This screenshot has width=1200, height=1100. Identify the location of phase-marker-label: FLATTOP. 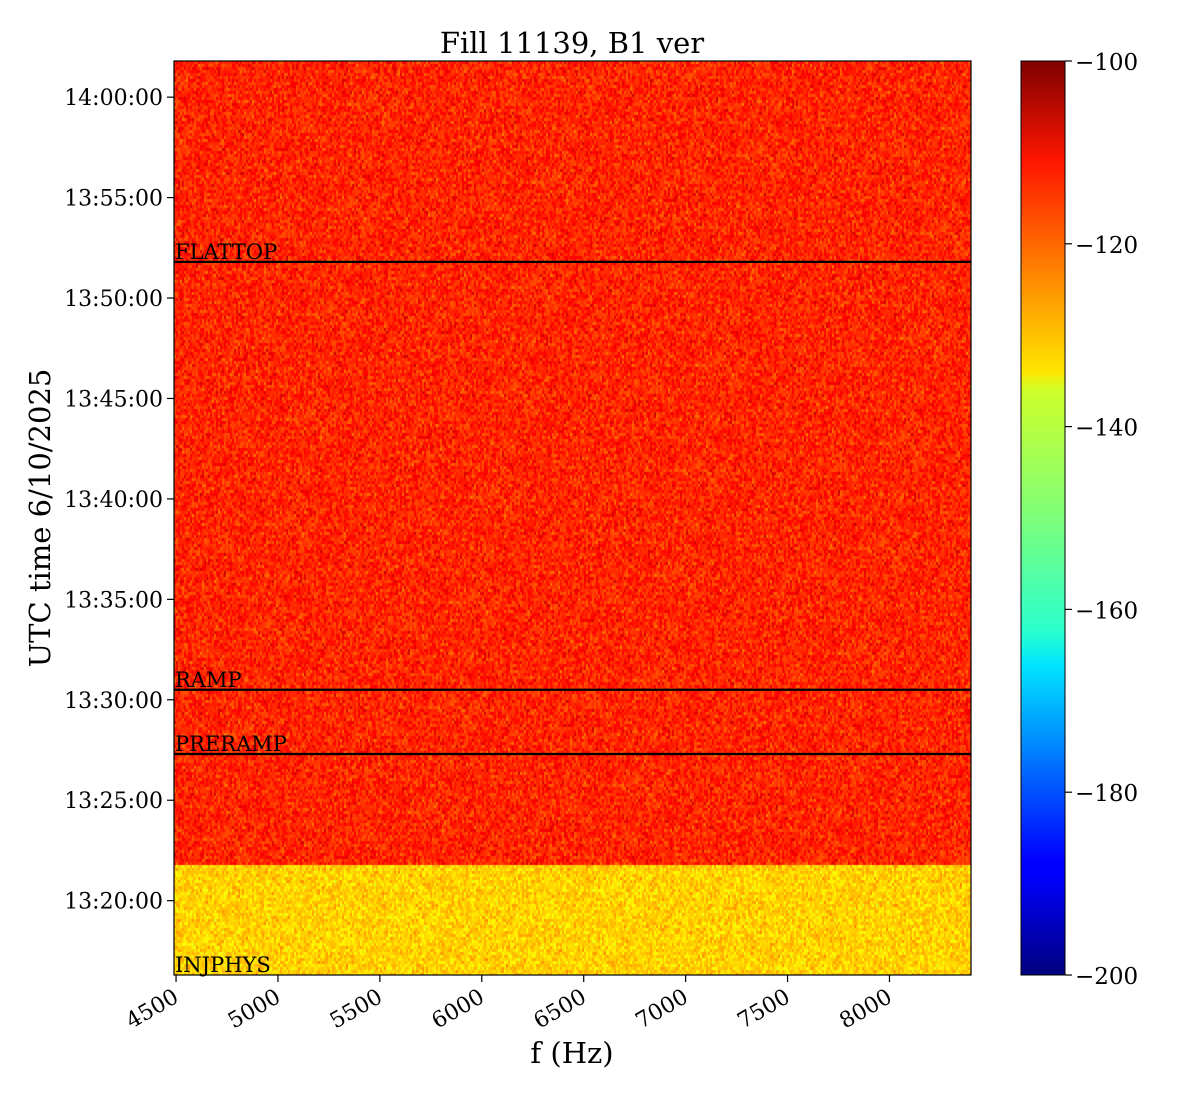
(226, 252).